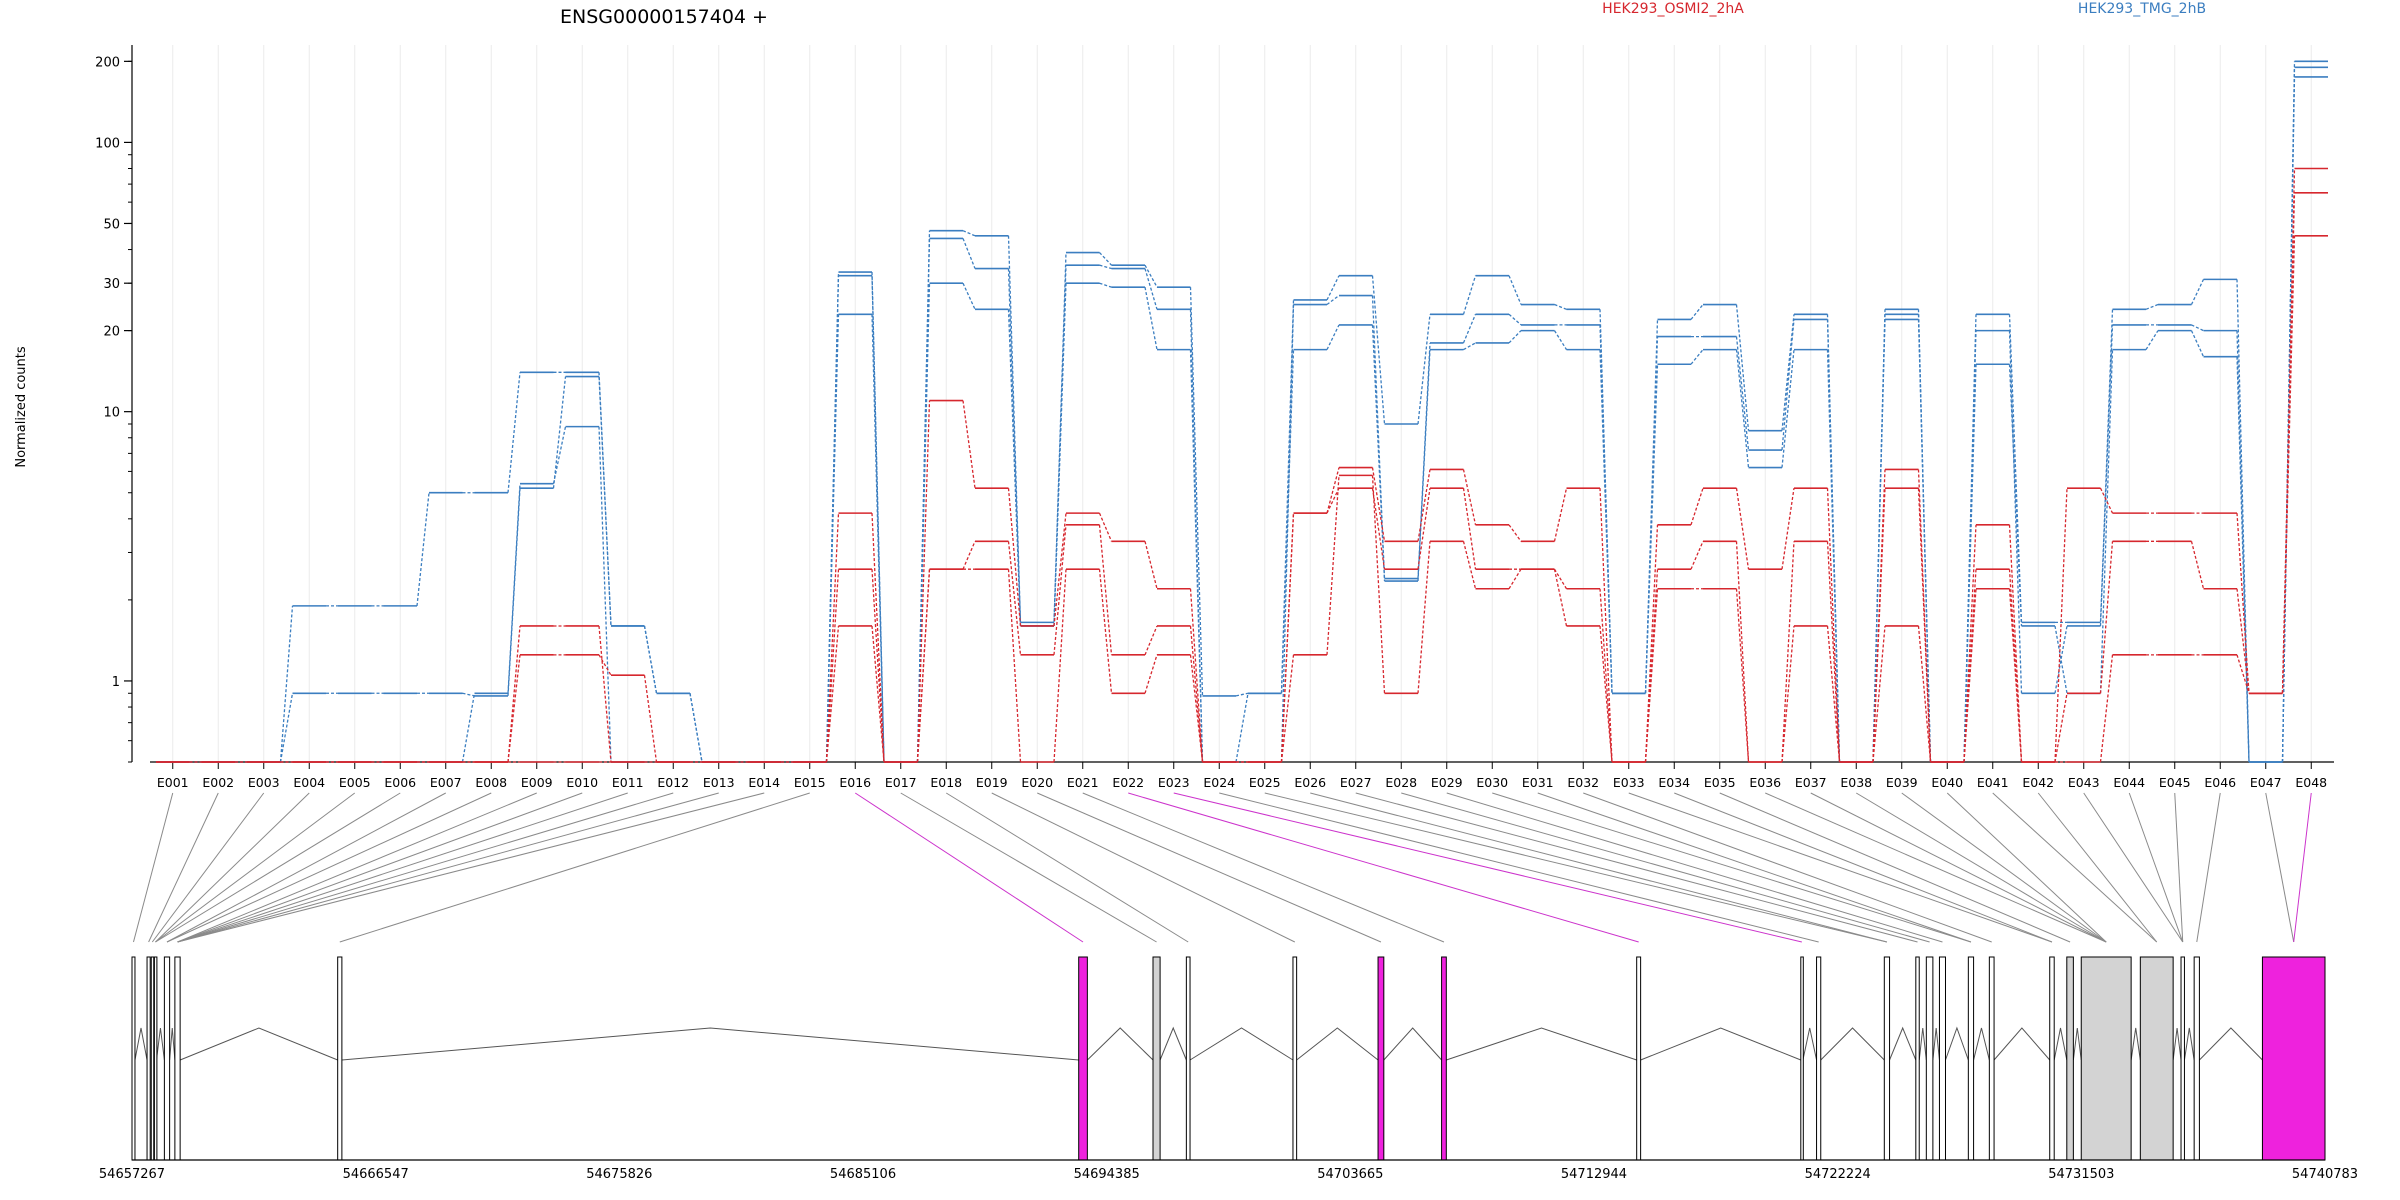 The height and width of the screenshot is (1200, 2400). Describe the element at coordinates (810, 782) in the screenshot. I see `x-tick-label: E015` at that location.